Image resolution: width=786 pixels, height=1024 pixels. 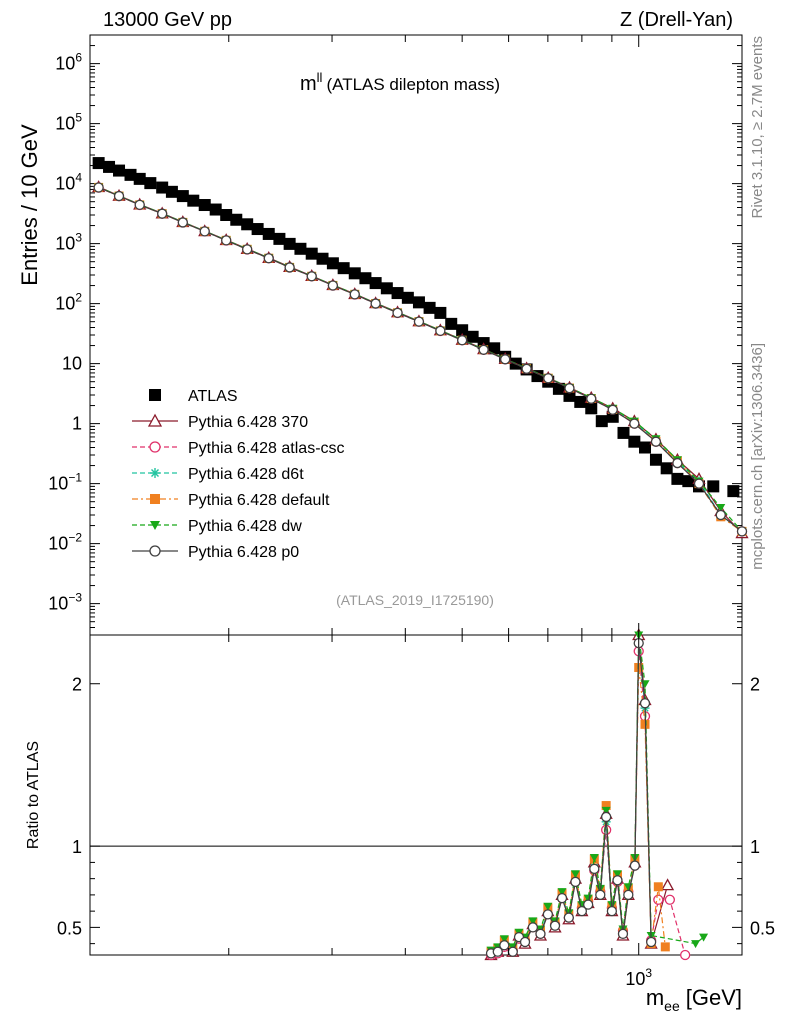 What do you see at coordinates (245, 526) in the screenshot?
I see `legend-label: Pythia 6.428 dw` at bounding box center [245, 526].